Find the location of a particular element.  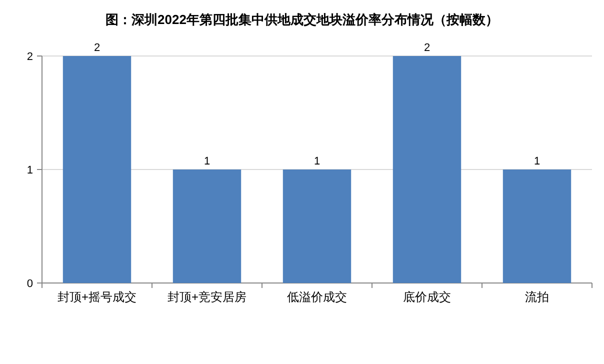

y-tick-label: 0 is located at coordinates (29, 284).